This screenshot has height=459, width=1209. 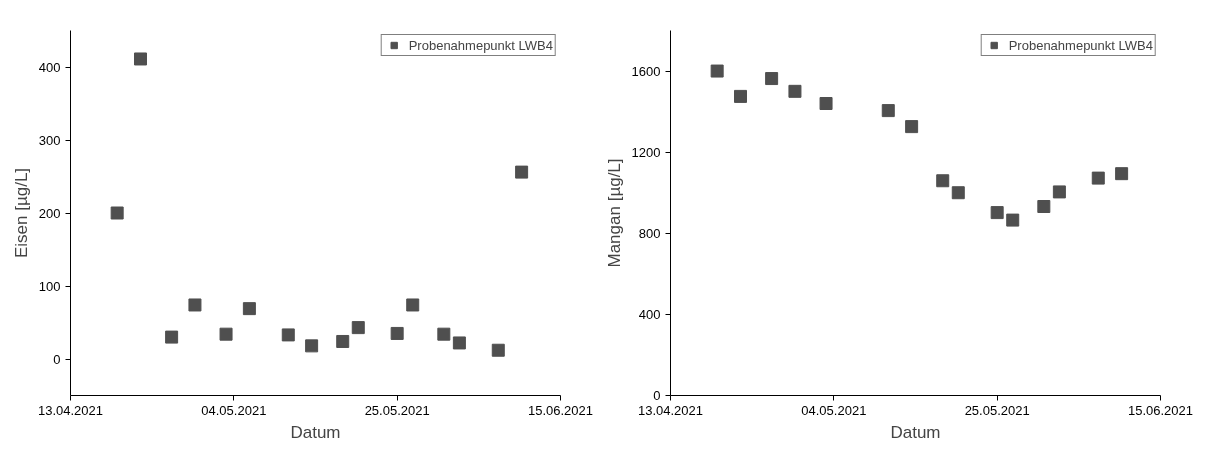 What do you see at coordinates (614, 213) in the screenshot?
I see `y-axis-title: Mangan [µg/L]` at bounding box center [614, 213].